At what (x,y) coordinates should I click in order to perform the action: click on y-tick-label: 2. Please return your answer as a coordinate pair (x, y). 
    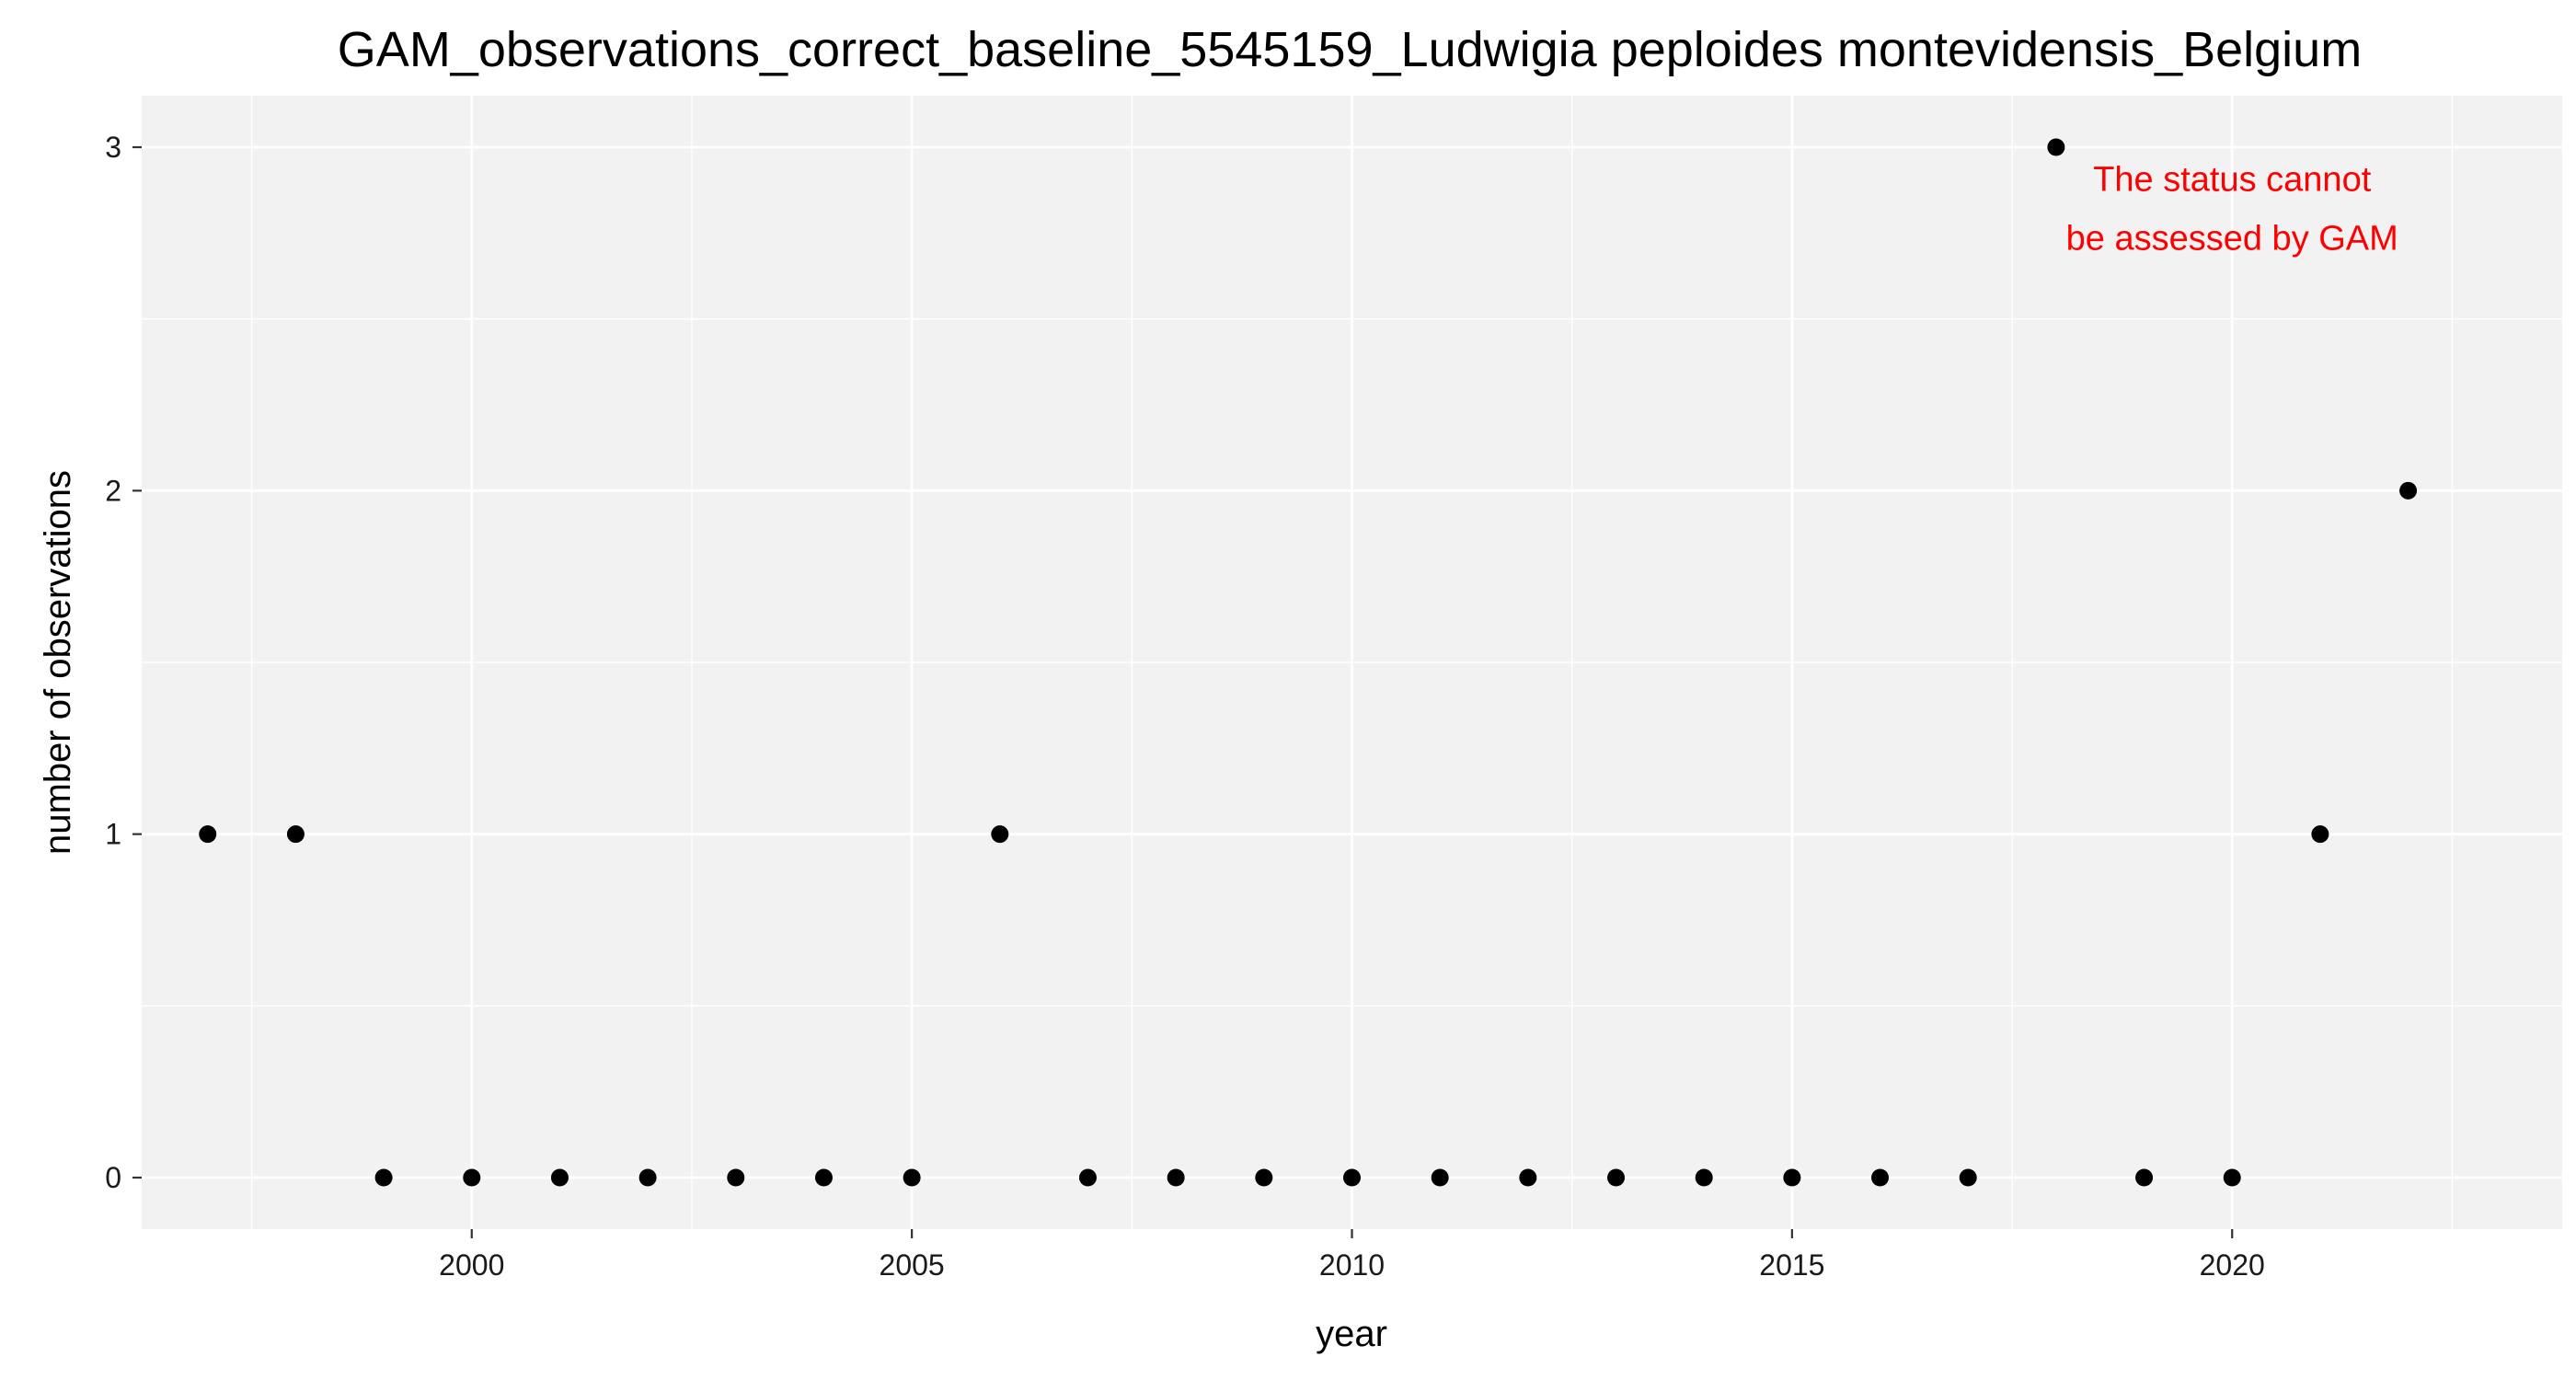
    Looking at the image, I should click on (113, 491).